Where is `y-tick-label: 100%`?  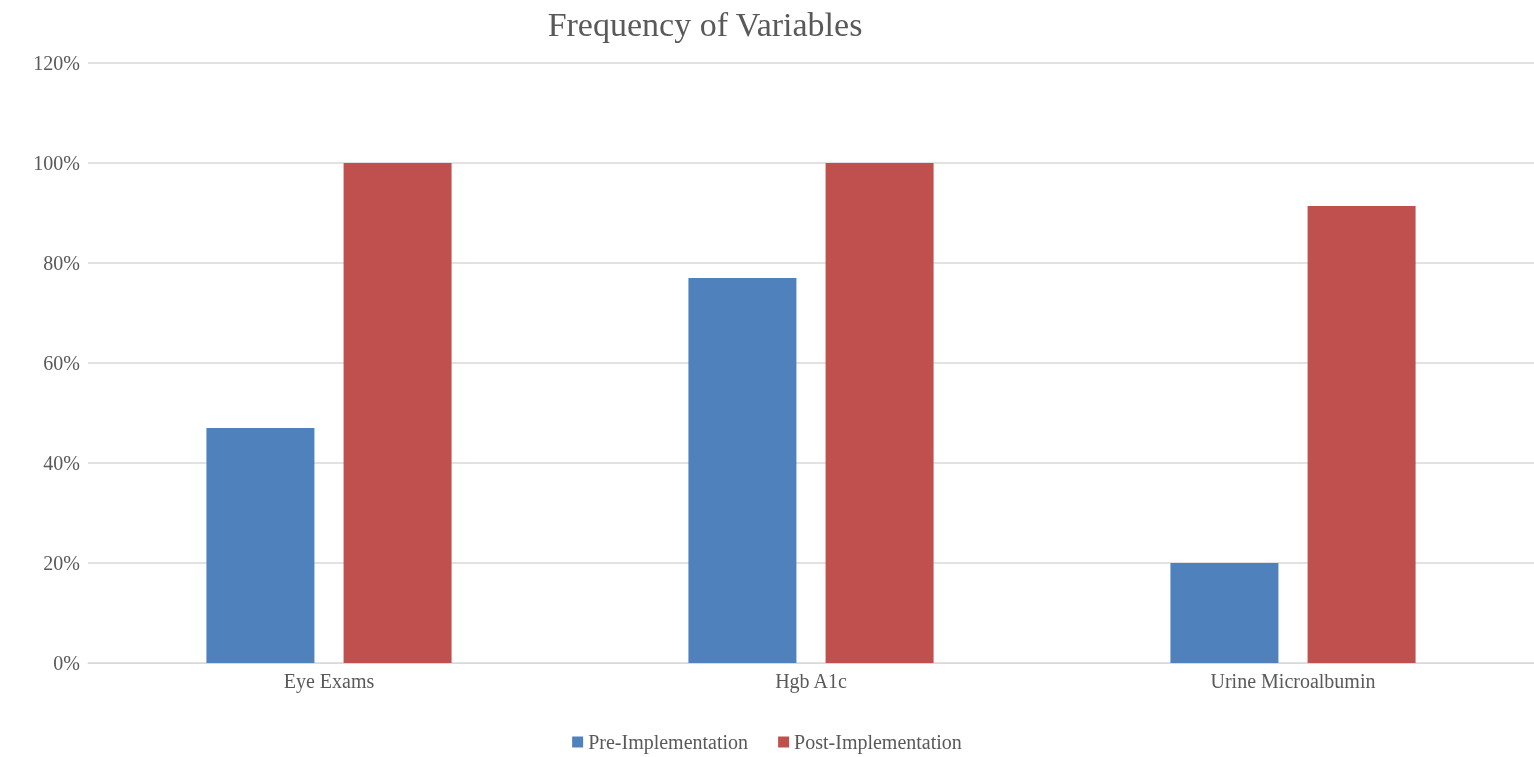
y-tick-label: 100% is located at coordinates (56, 163).